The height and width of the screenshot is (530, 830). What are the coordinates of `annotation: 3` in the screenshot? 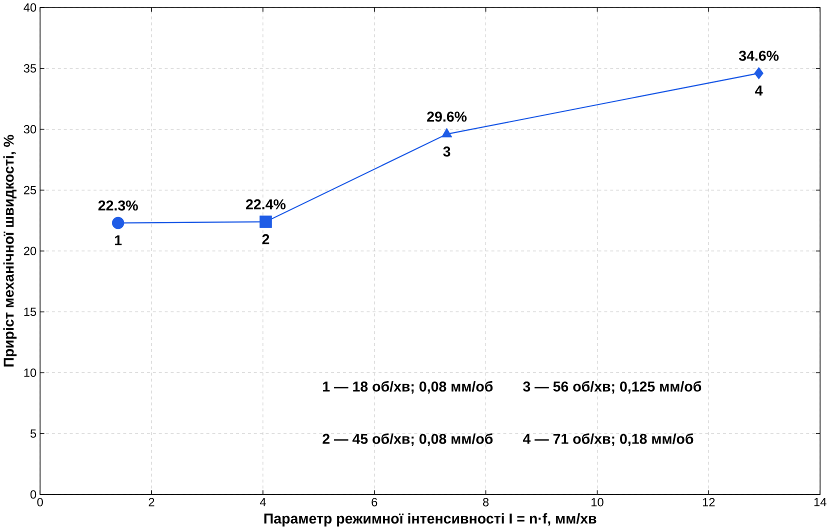 It's located at (446, 151).